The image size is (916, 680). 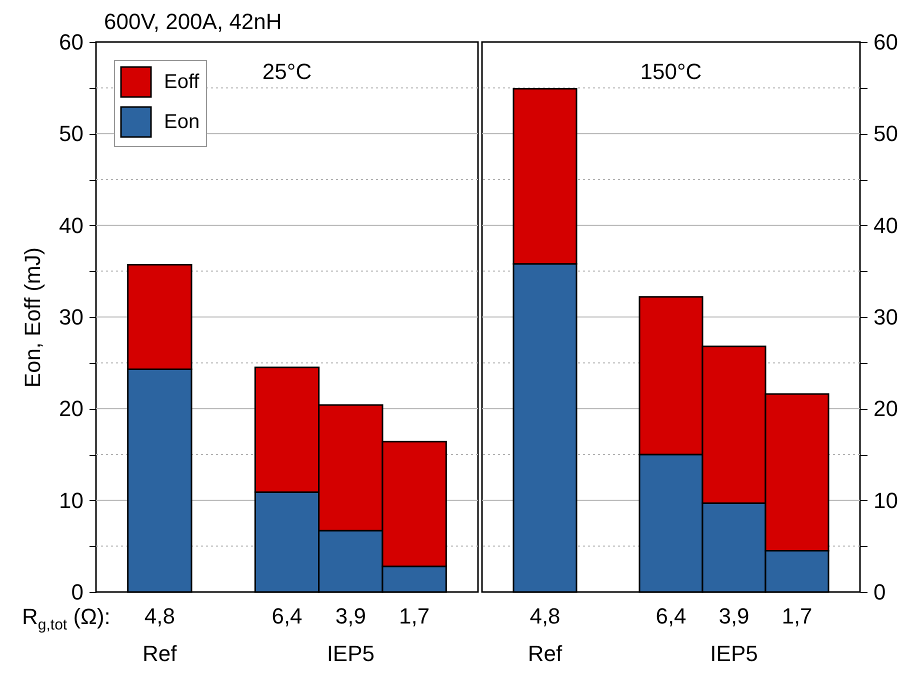 I want to click on text: 150°C, so click(x=671, y=71).